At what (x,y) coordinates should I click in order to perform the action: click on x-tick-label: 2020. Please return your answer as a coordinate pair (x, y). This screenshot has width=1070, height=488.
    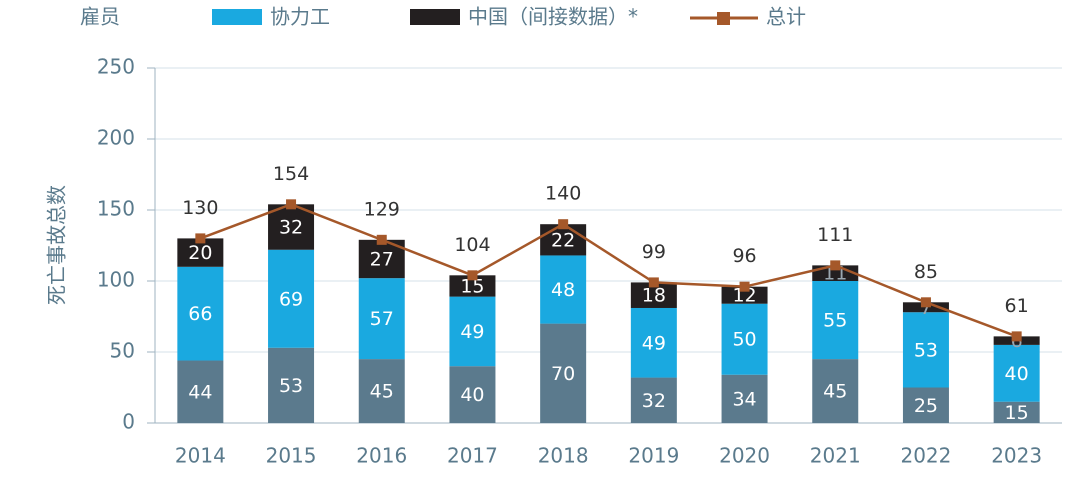
    Looking at the image, I should click on (744, 456).